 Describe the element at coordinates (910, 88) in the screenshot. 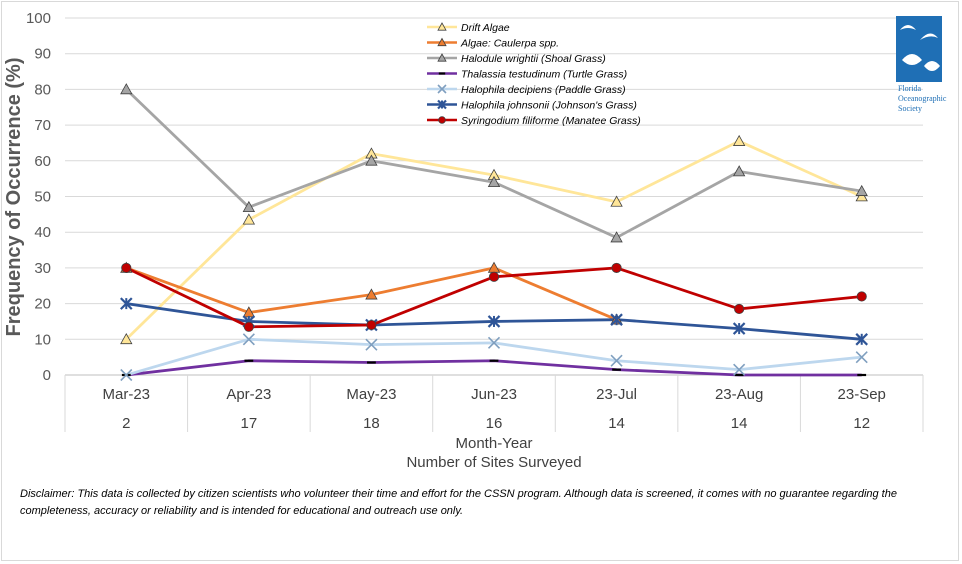

I see `logo-text-line1: Florida` at that location.